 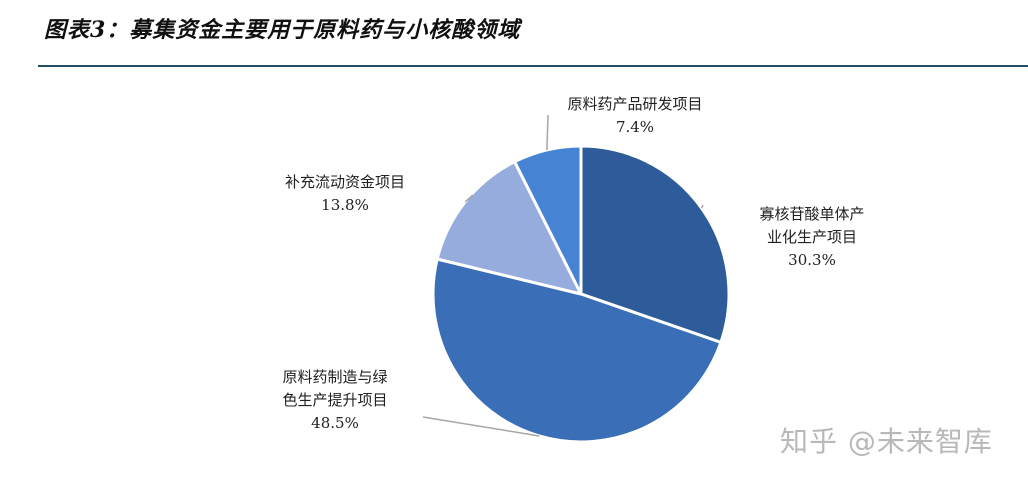 I want to click on figure-title: 图表3：募集资金主要用于原料药与小核酸领域, so click(x=282, y=30).